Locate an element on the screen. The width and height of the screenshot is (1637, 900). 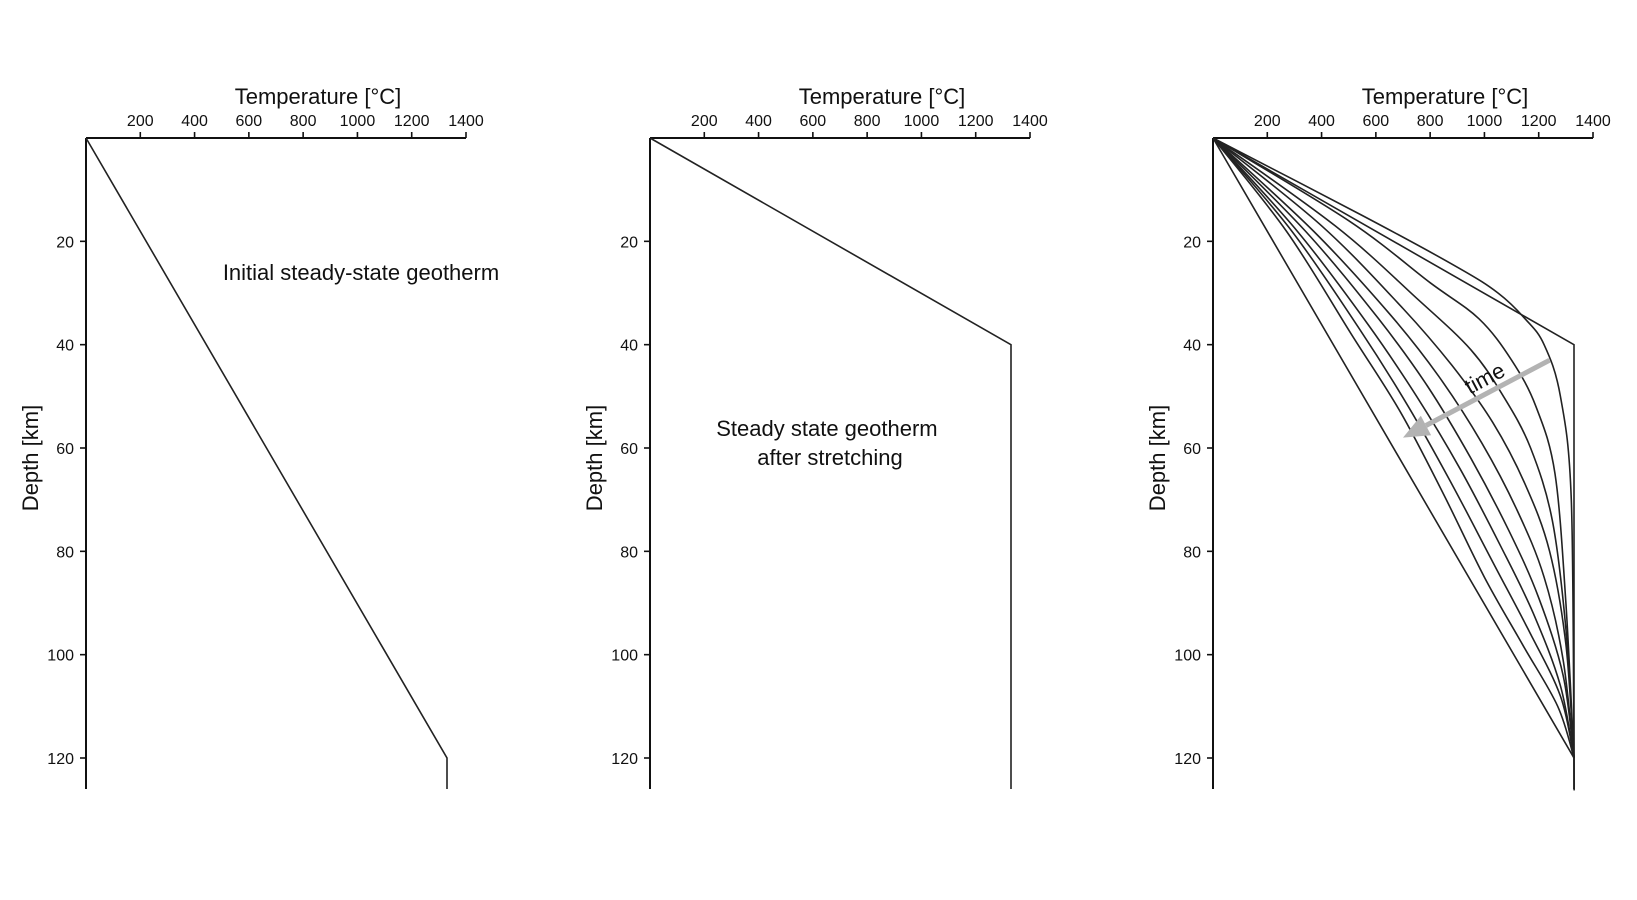
panel-annotation: Initial steady-state geotherm is located at coordinates (361, 272).